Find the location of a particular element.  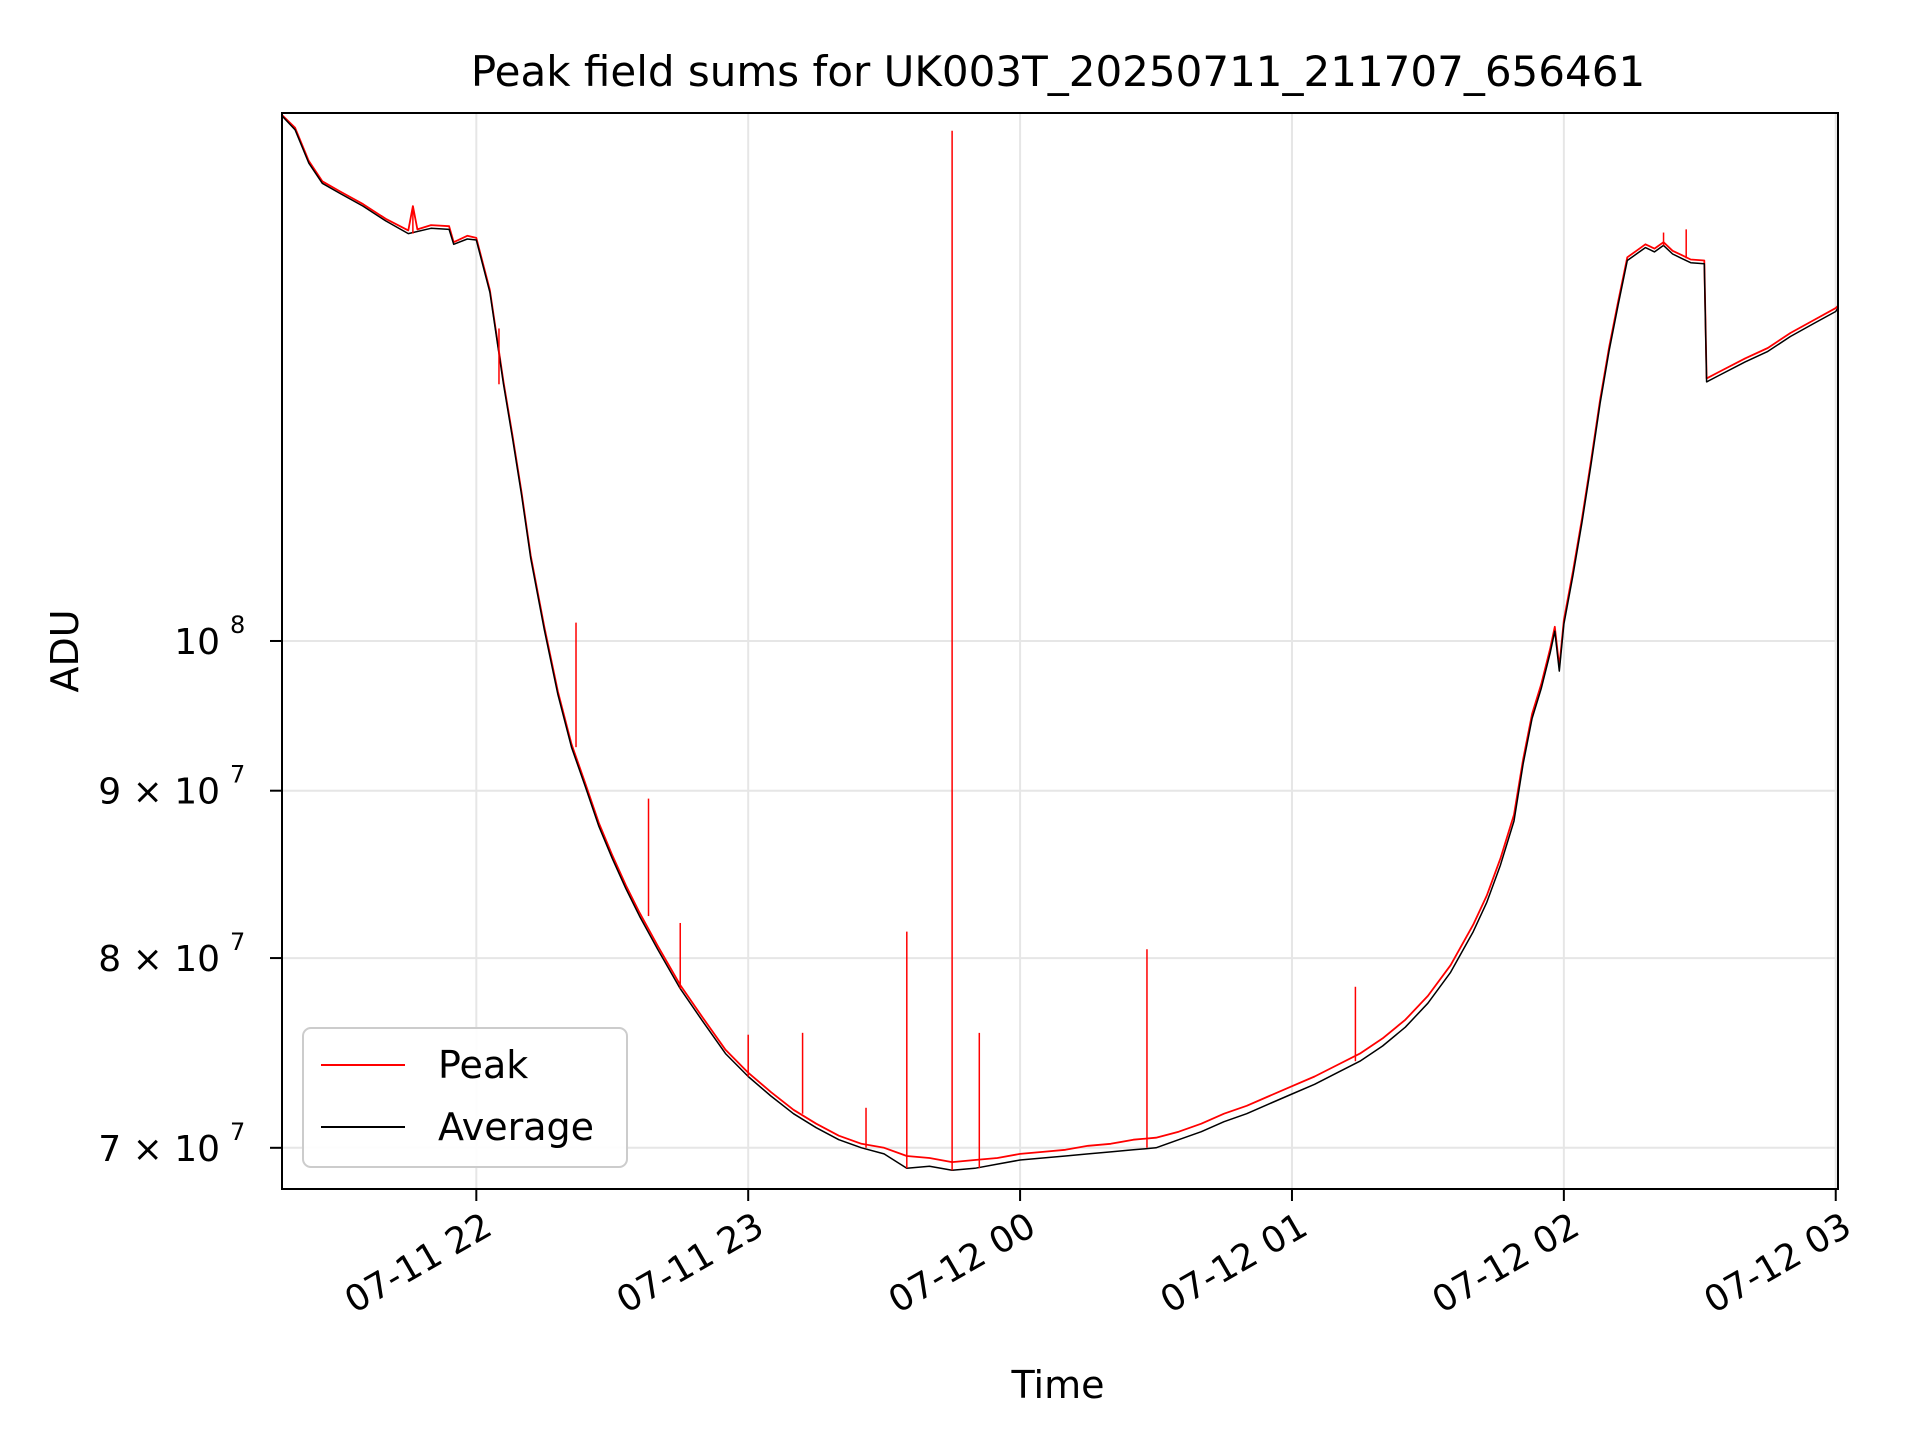

y-tick-label: 8 × 10 is located at coordinates (159, 959).